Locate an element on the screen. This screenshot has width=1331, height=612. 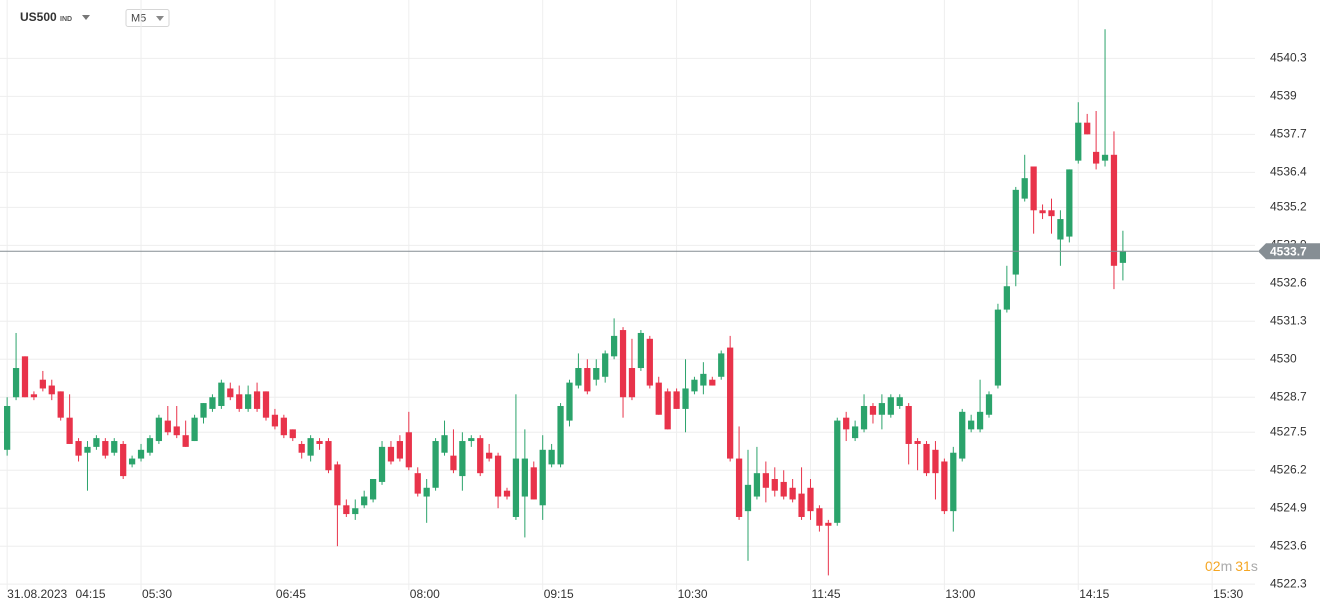
symbol-dropdown-arrow is located at coordinates (86, 17).